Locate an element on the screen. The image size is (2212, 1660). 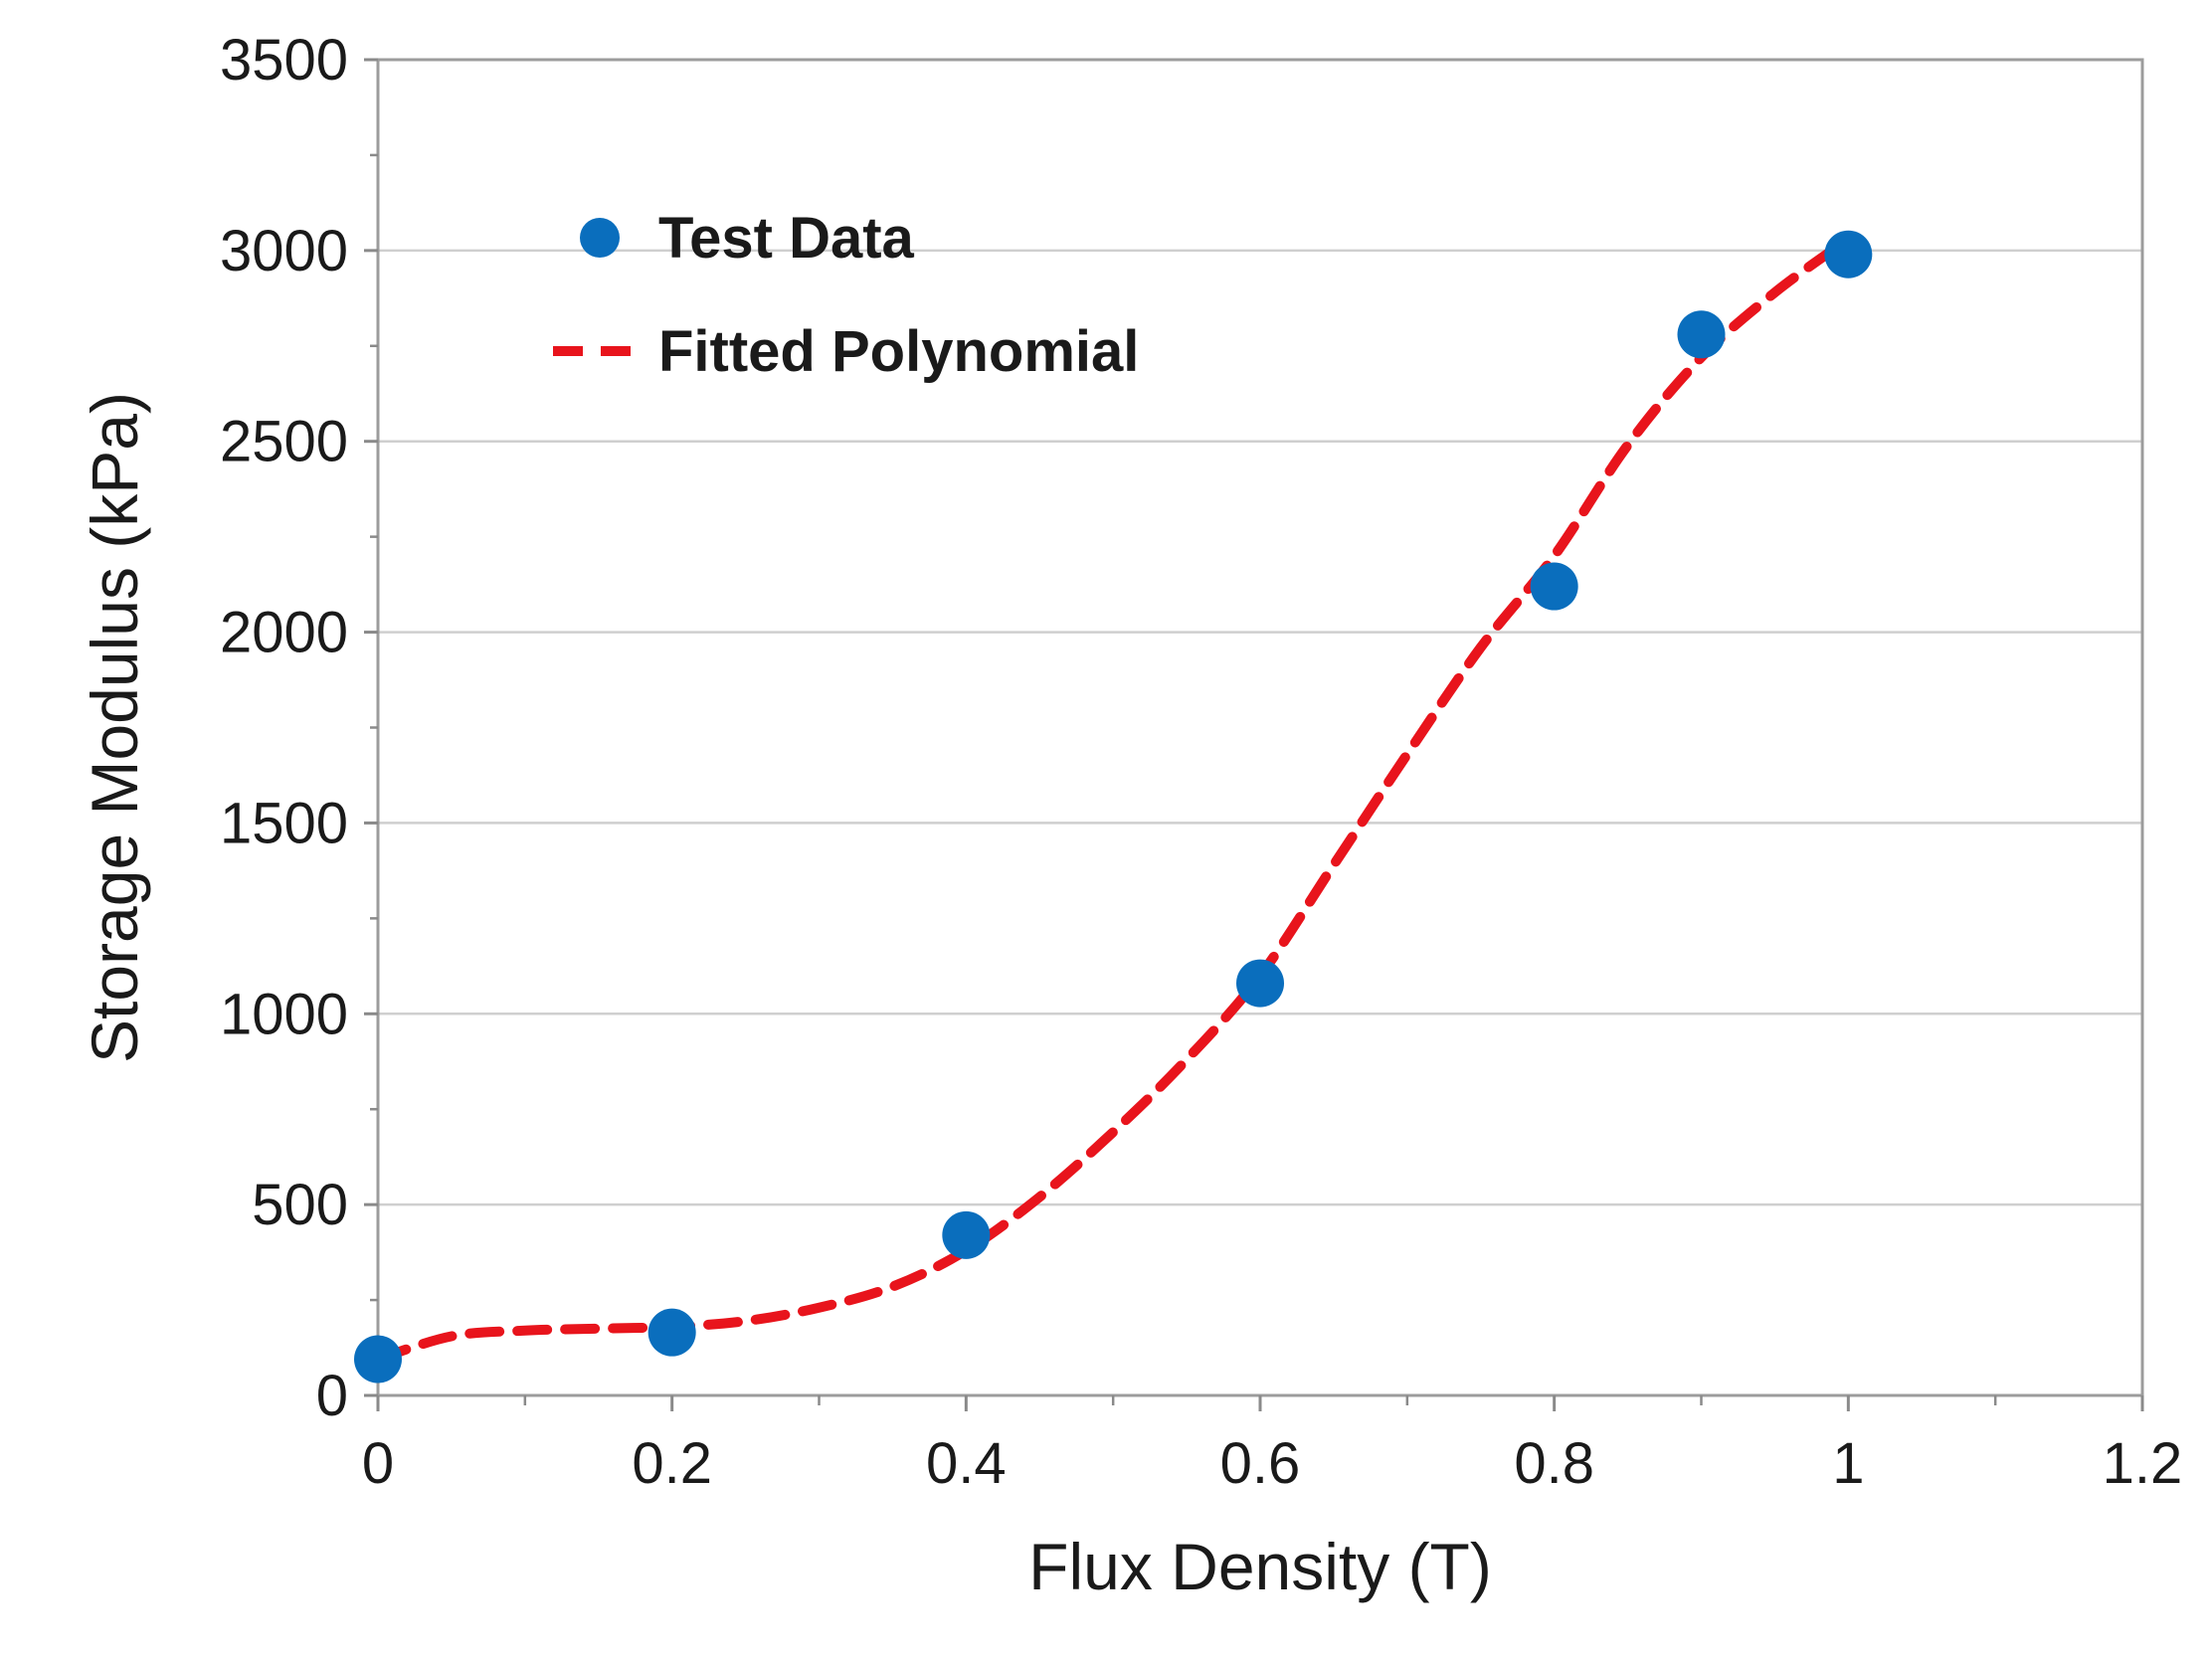
y-tick-label: 500 is located at coordinates (300, 1205).